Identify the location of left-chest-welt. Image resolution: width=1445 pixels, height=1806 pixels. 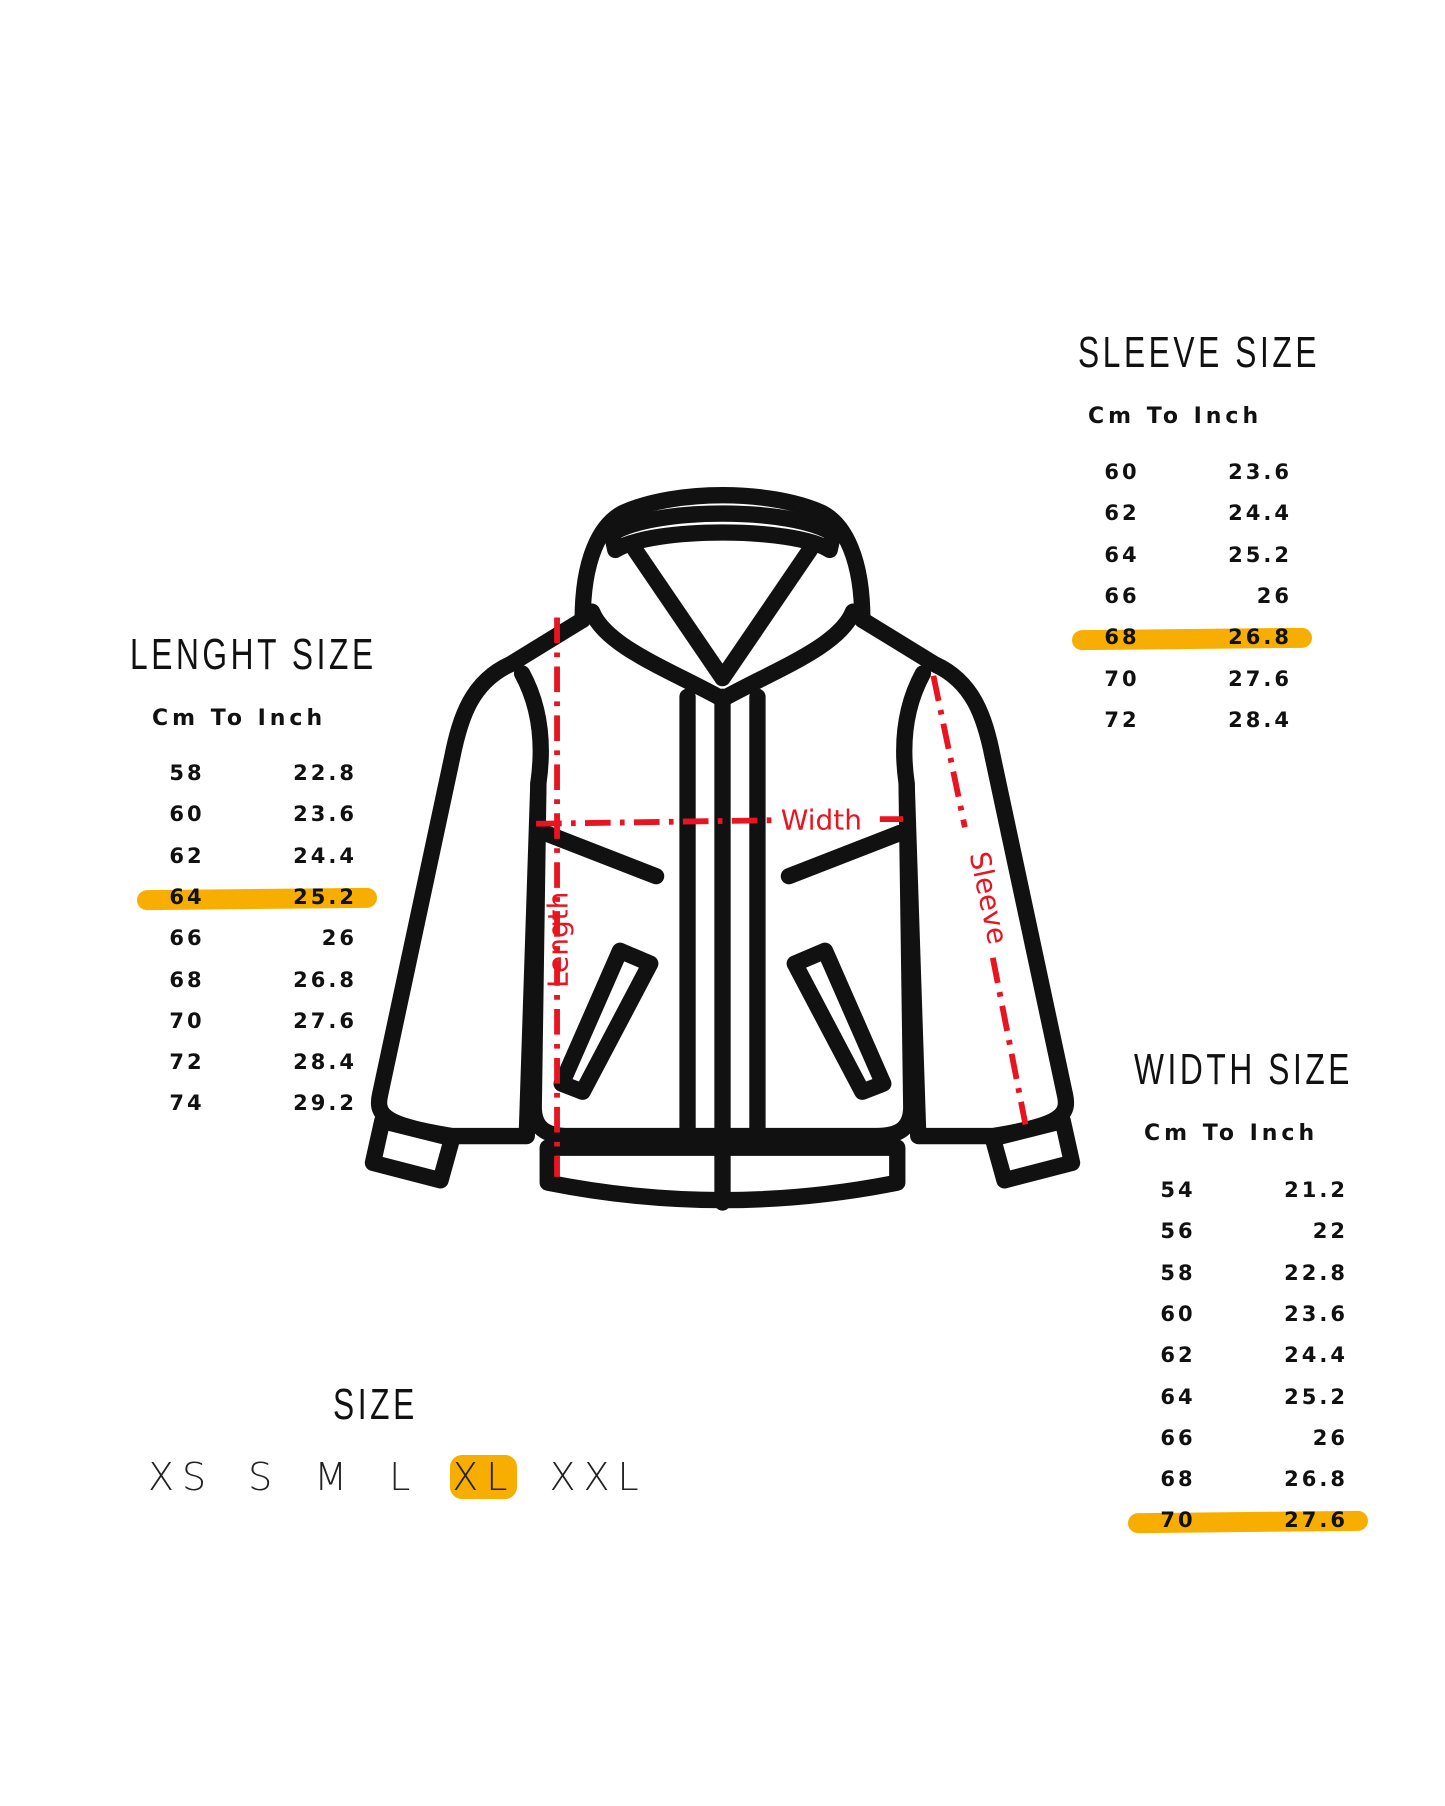
(601, 854).